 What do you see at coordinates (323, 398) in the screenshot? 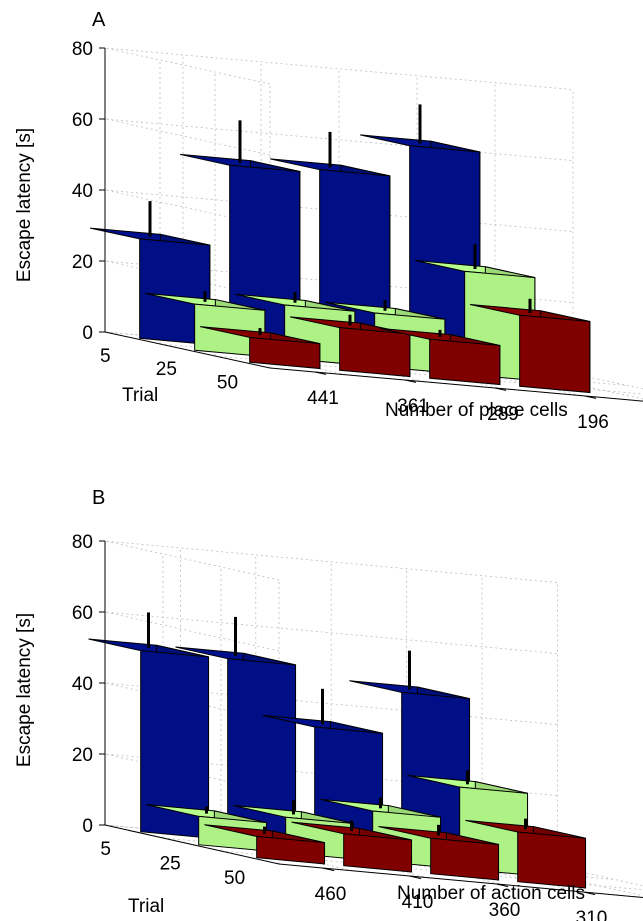
I see `category-tick-label: 441` at bounding box center [323, 398].